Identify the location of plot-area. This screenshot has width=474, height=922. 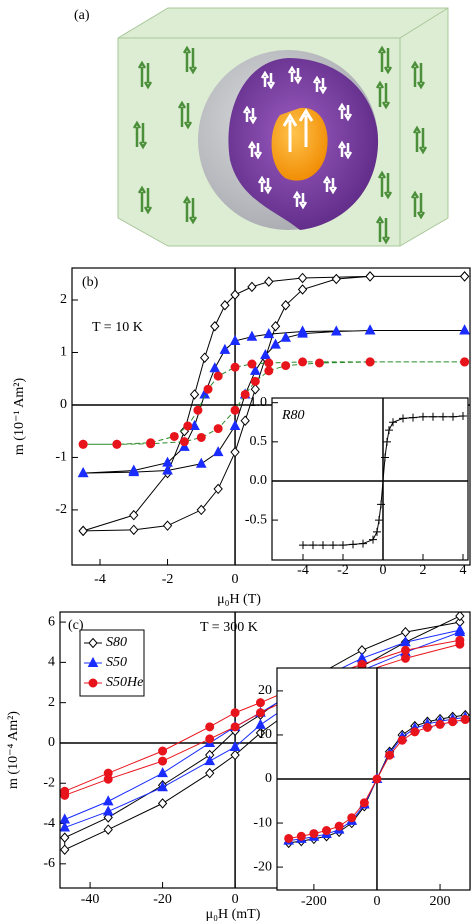
(376, 779).